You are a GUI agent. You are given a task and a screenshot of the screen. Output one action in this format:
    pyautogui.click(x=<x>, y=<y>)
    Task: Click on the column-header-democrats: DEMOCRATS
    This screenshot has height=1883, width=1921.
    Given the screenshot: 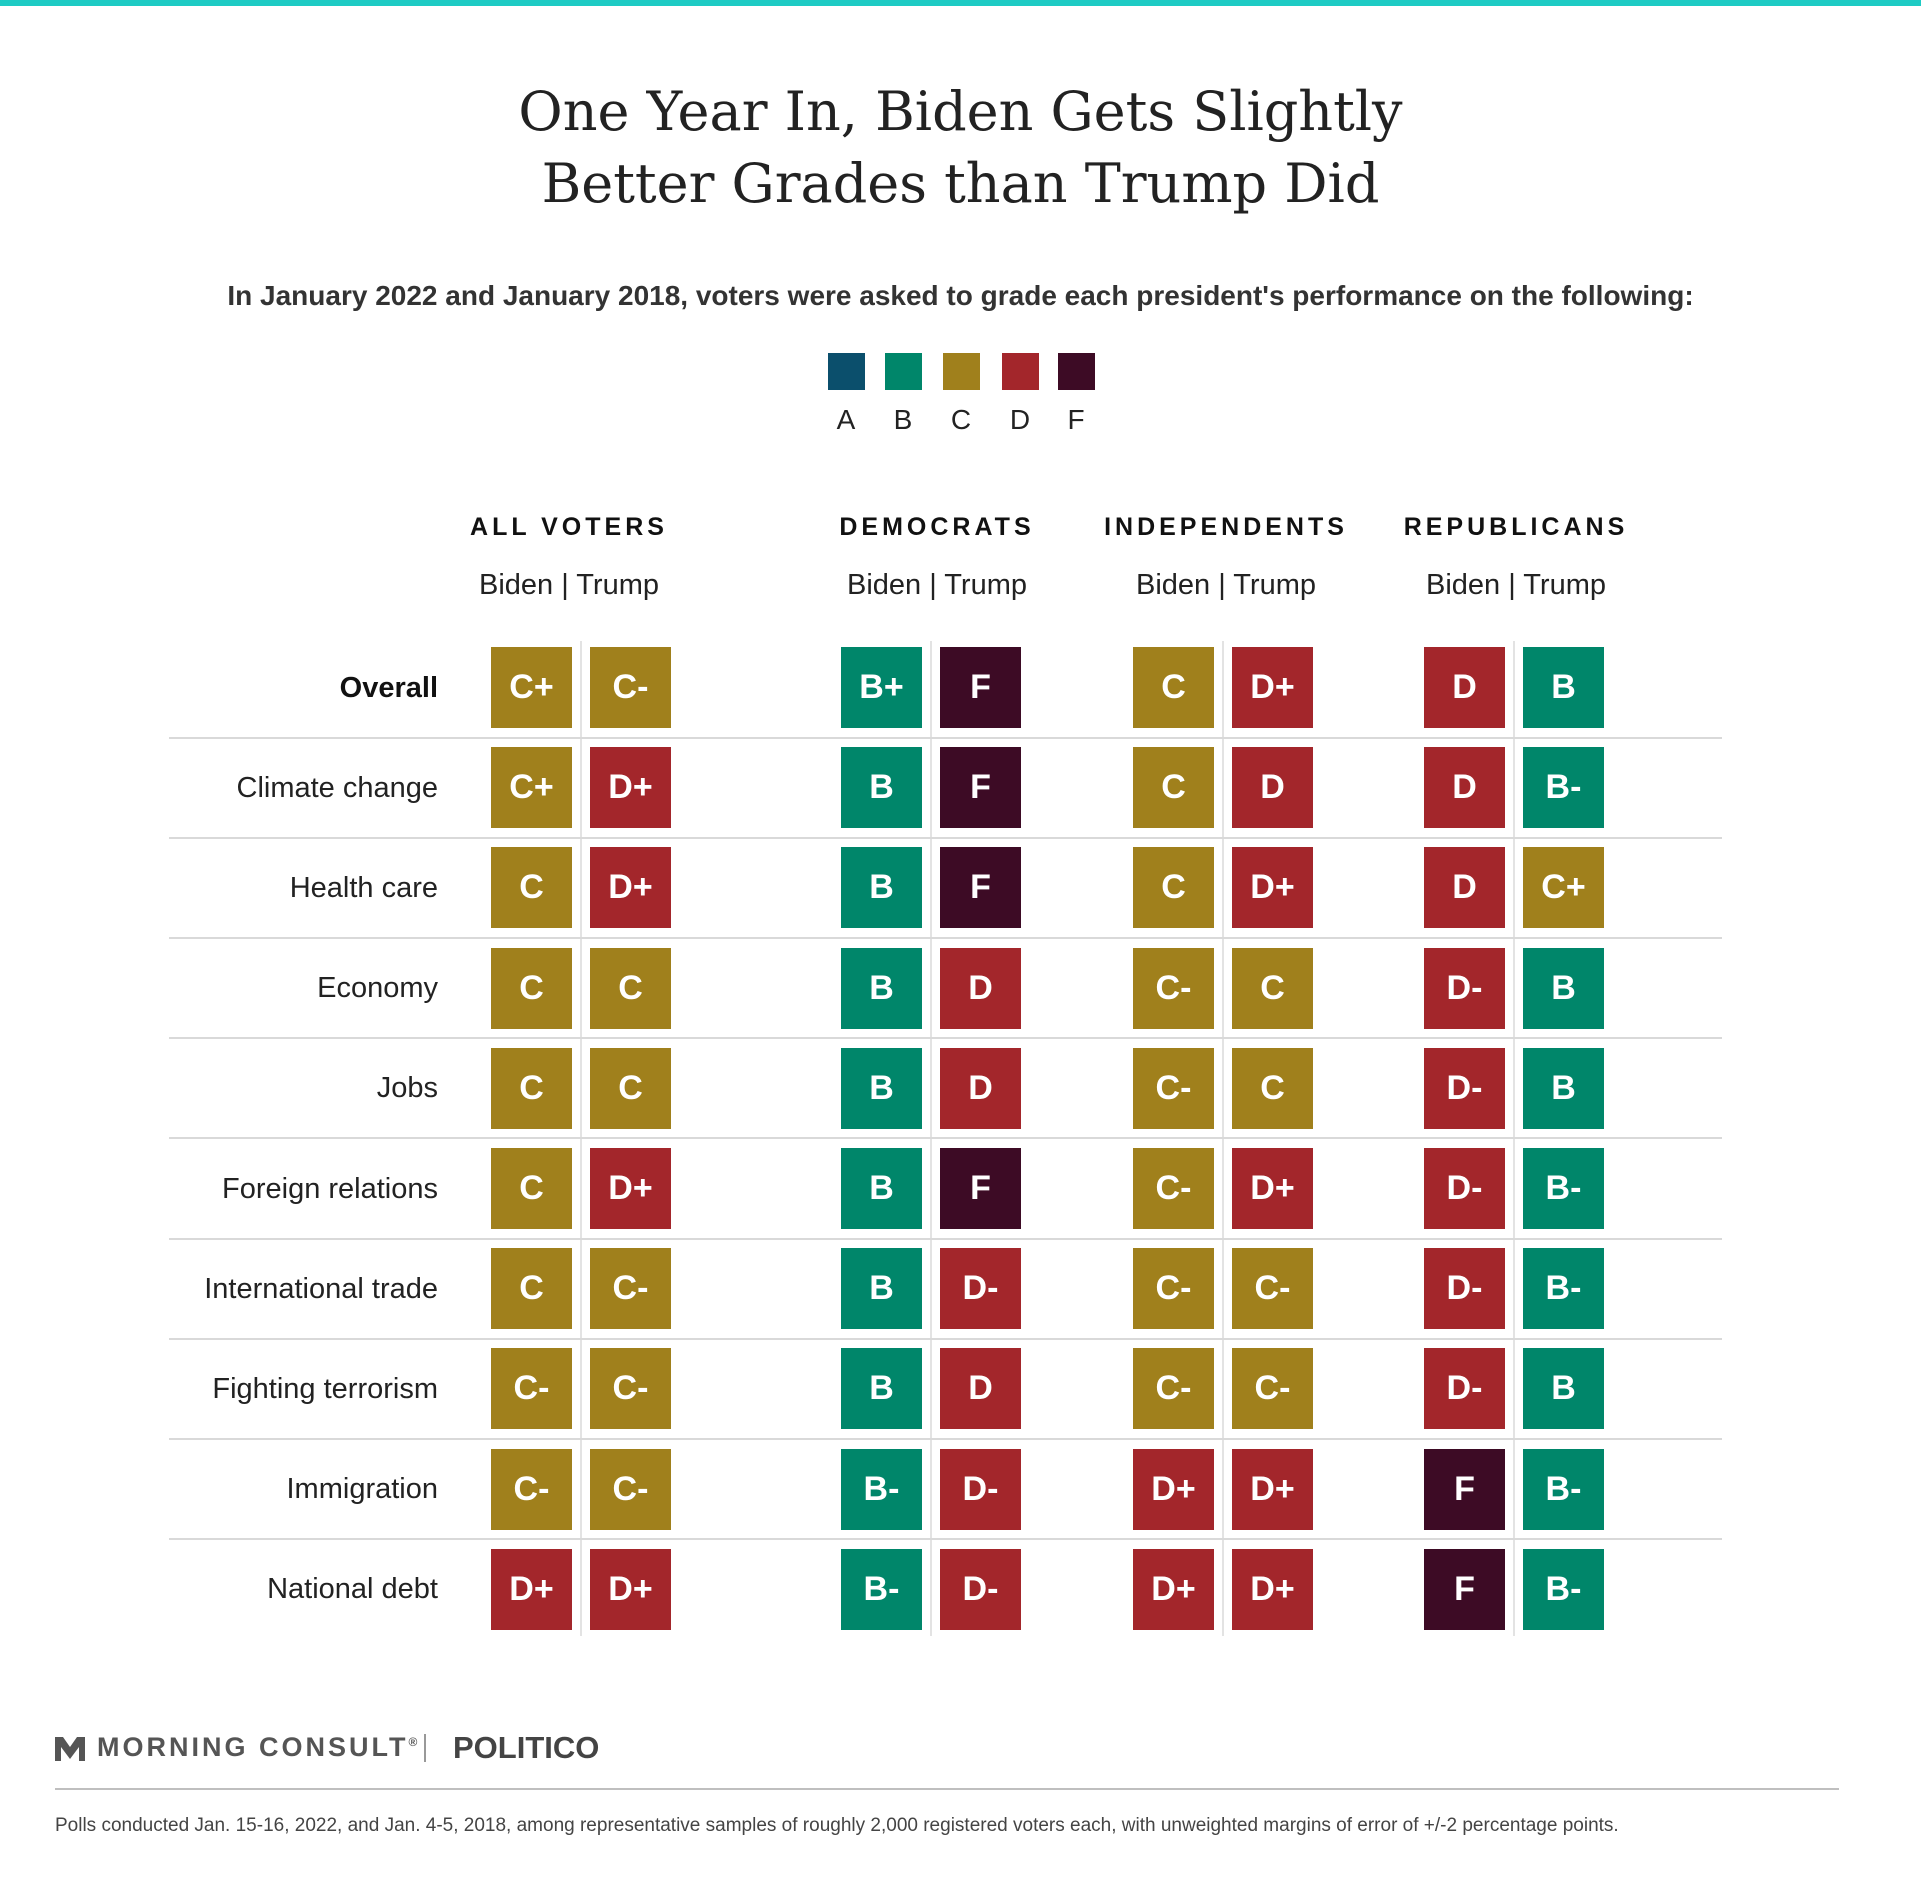 What is the action you would take?
    pyautogui.click(x=937, y=527)
    